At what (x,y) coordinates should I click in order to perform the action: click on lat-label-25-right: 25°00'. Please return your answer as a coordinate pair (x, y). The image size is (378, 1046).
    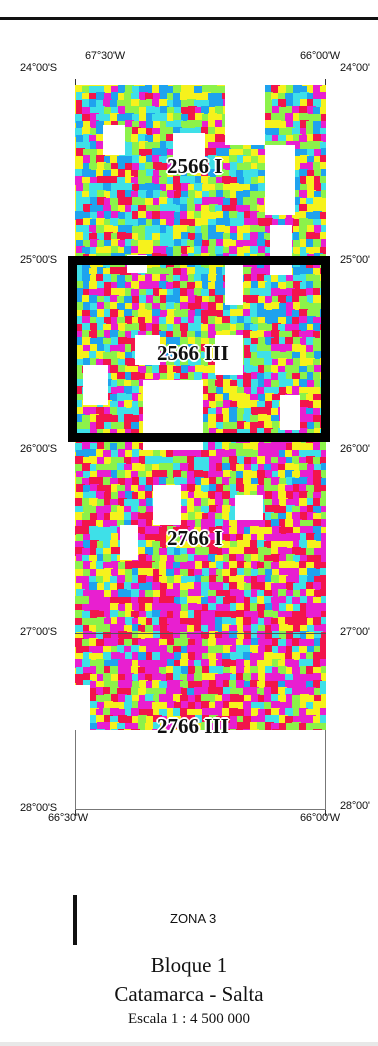
    Looking at the image, I should click on (355, 260).